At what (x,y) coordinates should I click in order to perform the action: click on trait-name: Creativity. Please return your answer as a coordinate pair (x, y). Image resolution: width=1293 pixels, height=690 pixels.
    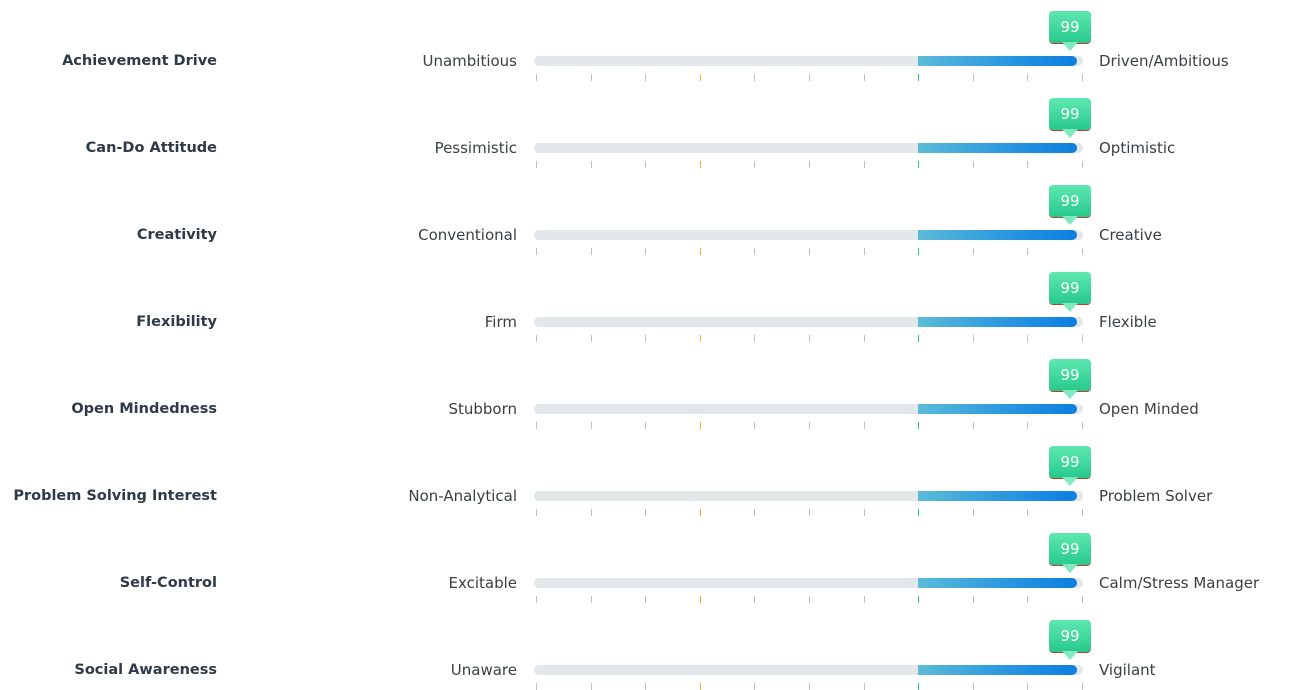
    Looking at the image, I should click on (176, 235).